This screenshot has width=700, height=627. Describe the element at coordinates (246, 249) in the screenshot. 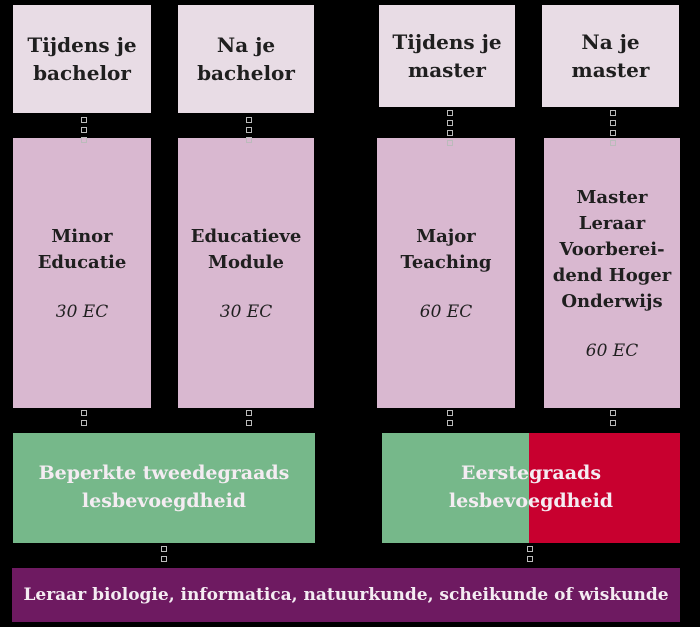

I see `program-title: Educatieve Module` at that location.